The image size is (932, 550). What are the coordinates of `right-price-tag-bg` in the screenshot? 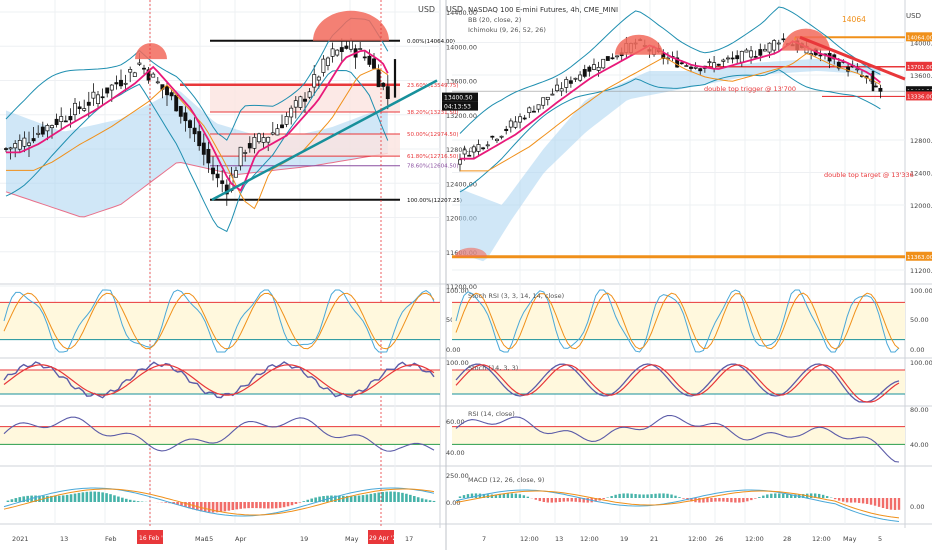 It's located at (919, 256).